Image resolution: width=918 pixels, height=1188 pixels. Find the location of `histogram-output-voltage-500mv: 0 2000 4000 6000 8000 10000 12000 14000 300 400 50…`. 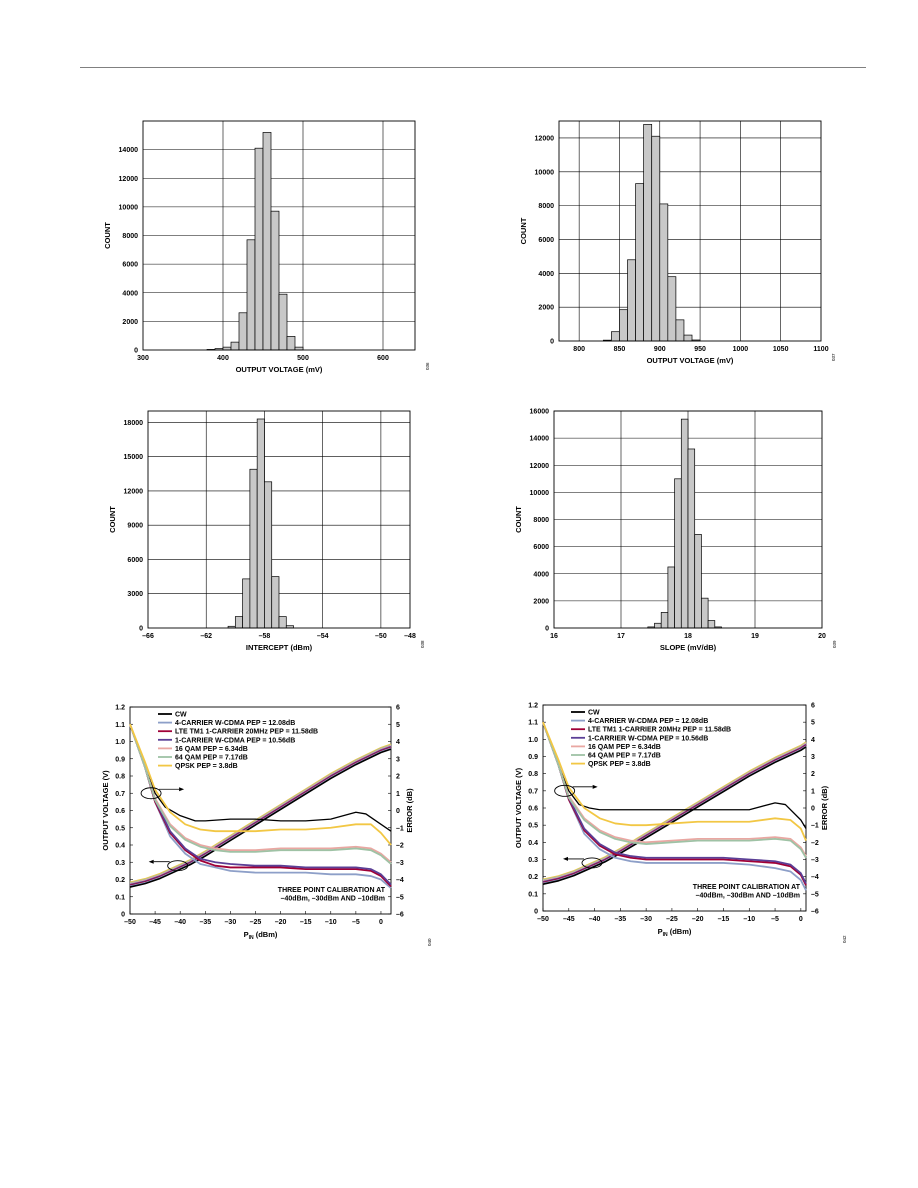

histogram-output-voltage-500mv: 0 2000 4000 6000 8000 10000 12000 14000 300 400 50… is located at coordinates (266, 247).